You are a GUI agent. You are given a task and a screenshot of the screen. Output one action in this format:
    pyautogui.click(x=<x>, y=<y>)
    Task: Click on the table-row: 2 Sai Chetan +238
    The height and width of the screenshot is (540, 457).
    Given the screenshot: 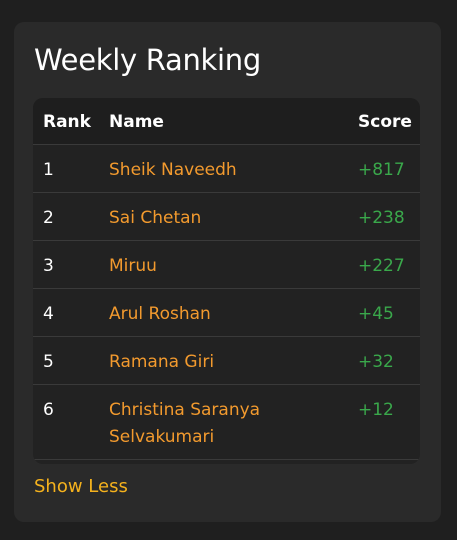 What is the action you would take?
    pyautogui.click(x=226, y=217)
    